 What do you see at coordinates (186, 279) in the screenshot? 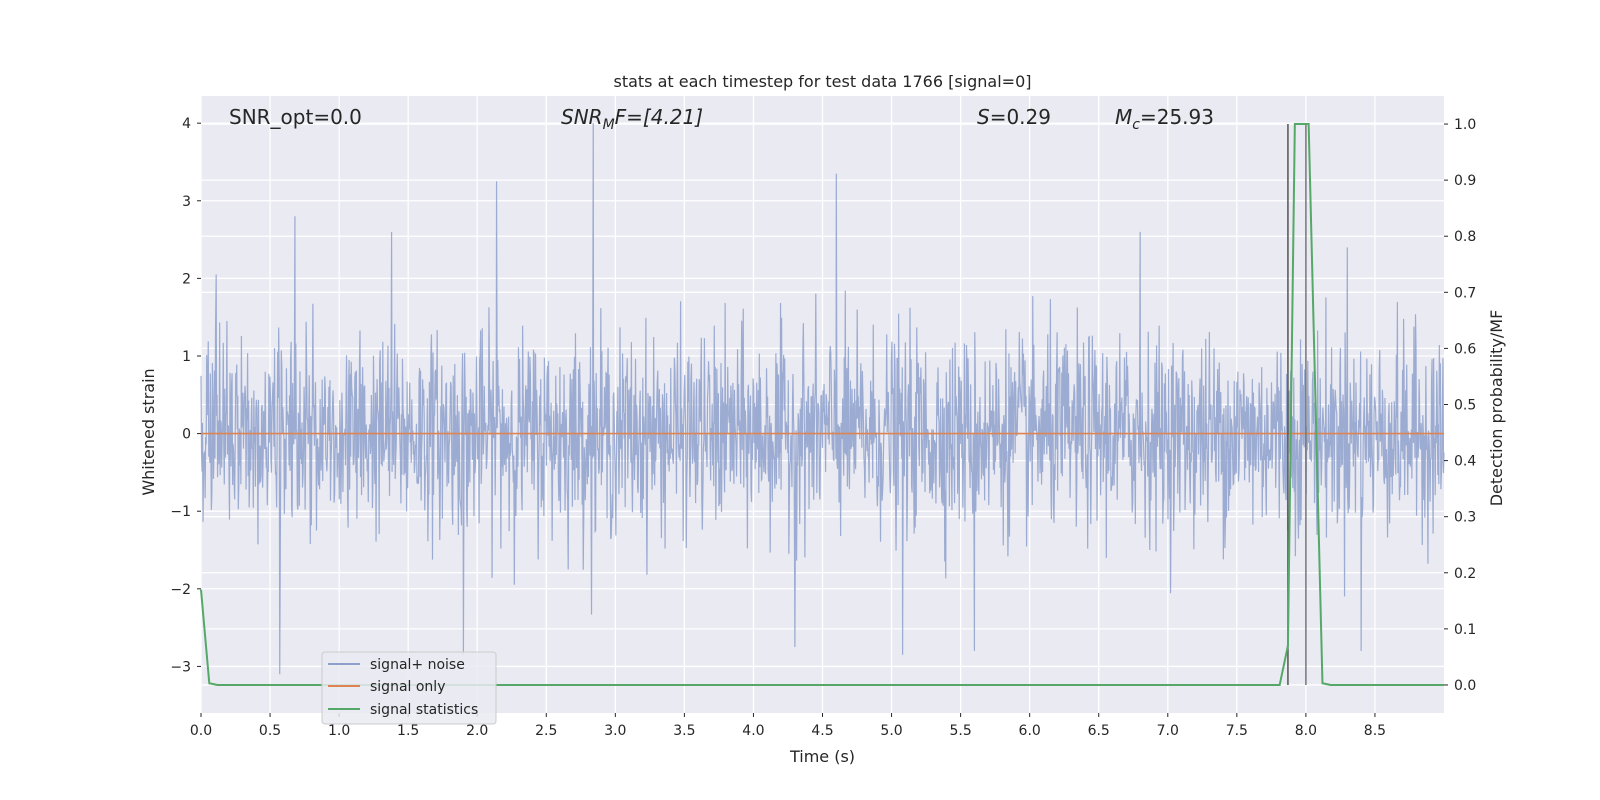
I see `y-tick-label-5: 2` at bounding box center [186, 279].